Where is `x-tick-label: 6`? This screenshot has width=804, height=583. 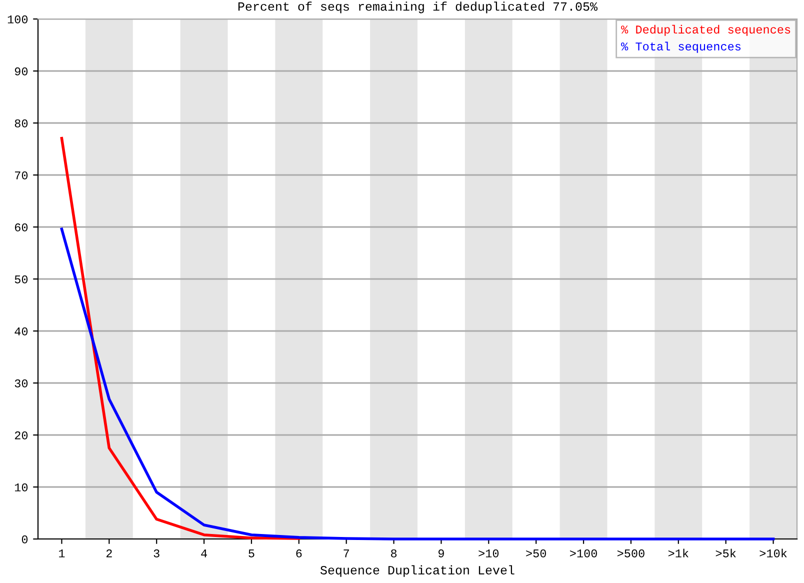 x-tick-label: 6 is located at coordinates (299, 553).